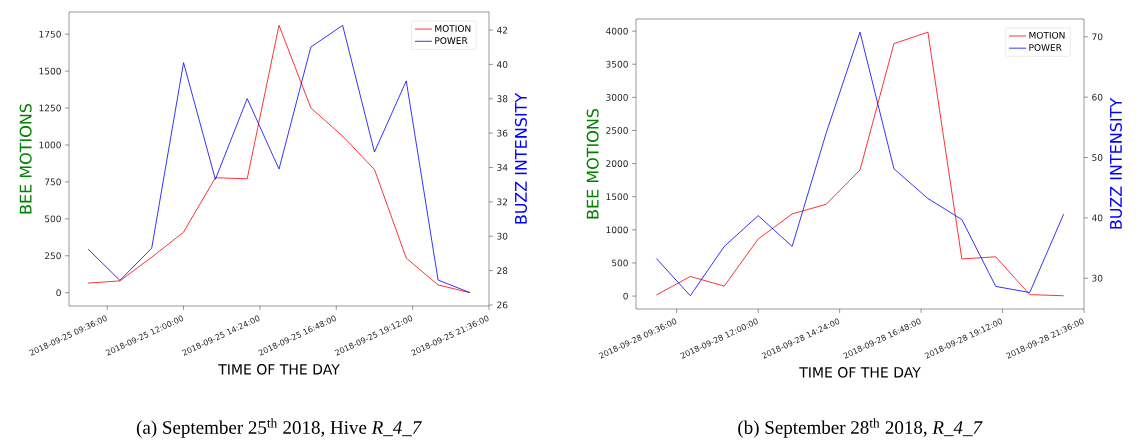 This screenshot has width=1145, height=445. I want to click on y-tick-label: 750, so click(53, 182).